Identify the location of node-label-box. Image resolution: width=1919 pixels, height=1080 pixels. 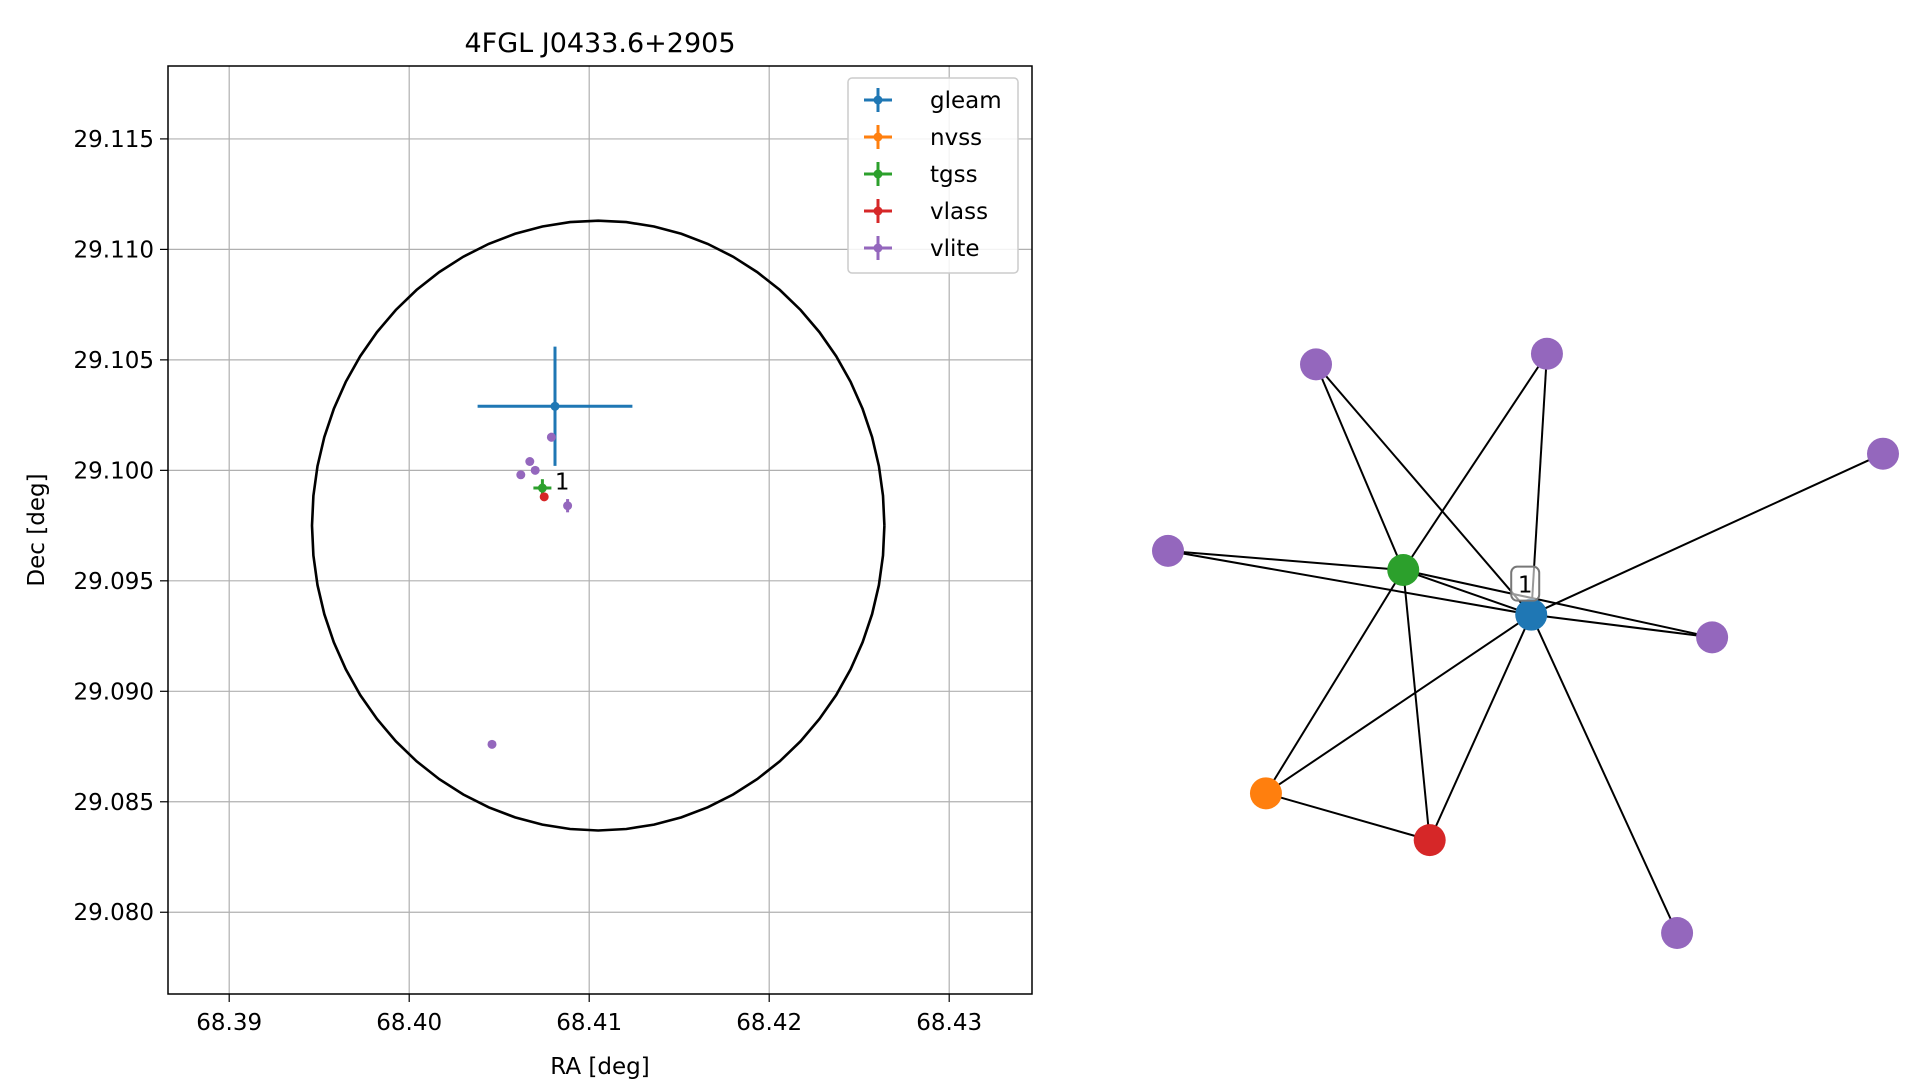
(1525, 583).